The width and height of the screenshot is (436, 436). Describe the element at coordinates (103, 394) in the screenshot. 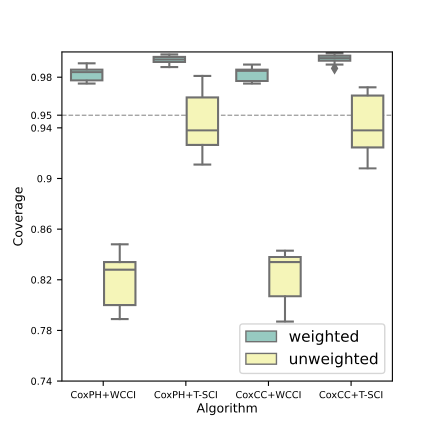

I see `x-tick-label: CoxPH+WCCI` at that location.